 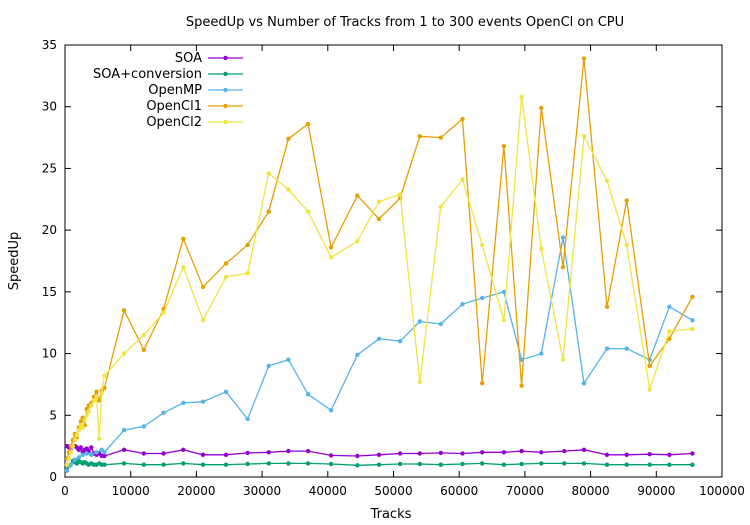 What do you see at coordinates (49, 230) in the screenshot?
I see `y-tick-label: 20` at bounding box center [49, 230].